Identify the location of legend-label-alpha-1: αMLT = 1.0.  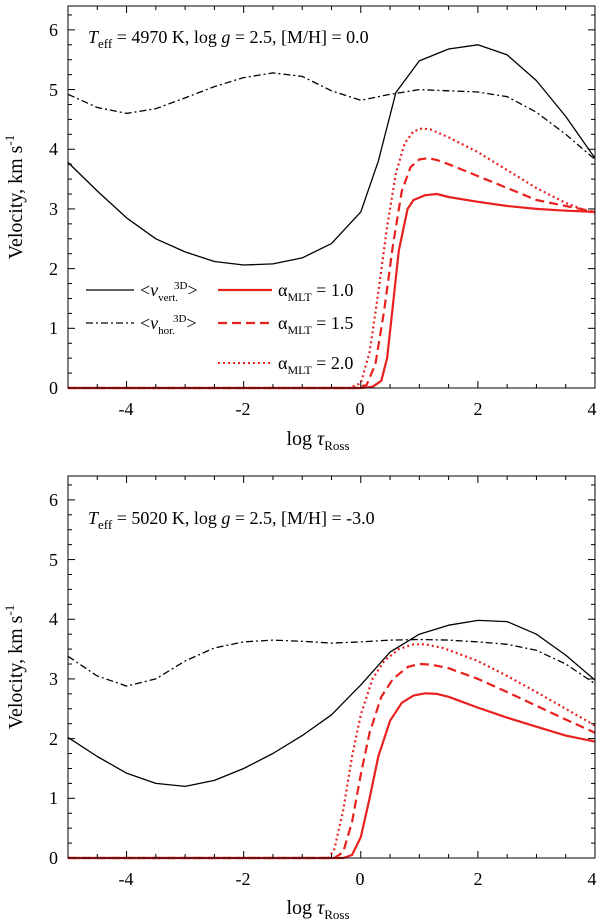
(315, 292).